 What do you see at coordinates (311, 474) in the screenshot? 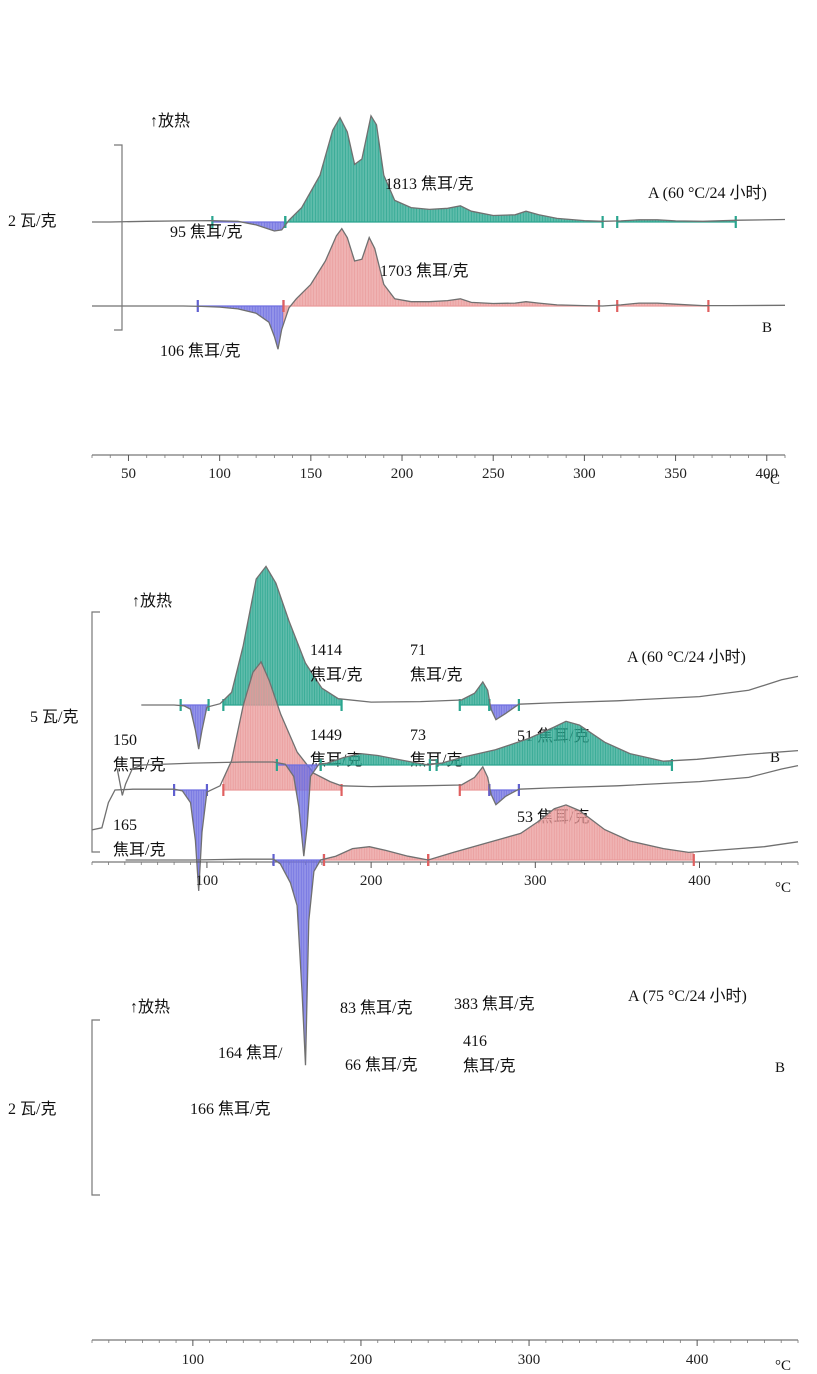
I see `p0-tick-label-150: 150` at bounding box center [311, 474].